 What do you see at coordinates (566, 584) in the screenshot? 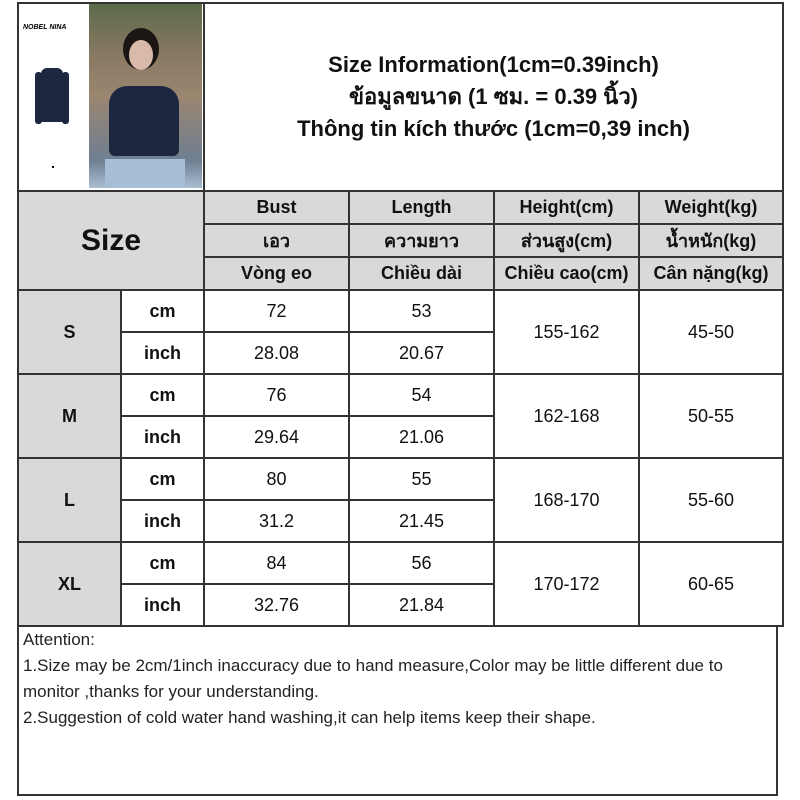
I see `height-range: 170-172` at bounding box center [566, 584].